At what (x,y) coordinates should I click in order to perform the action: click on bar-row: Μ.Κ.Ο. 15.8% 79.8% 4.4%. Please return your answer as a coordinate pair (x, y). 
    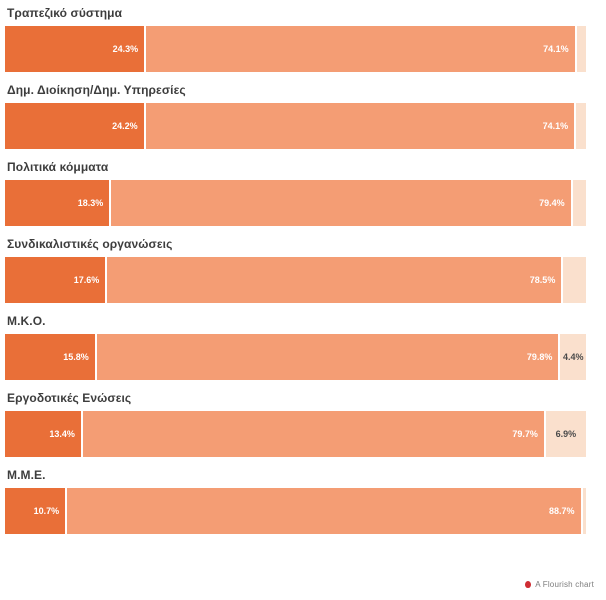
    Looking at the image, I should click on (295, 347).